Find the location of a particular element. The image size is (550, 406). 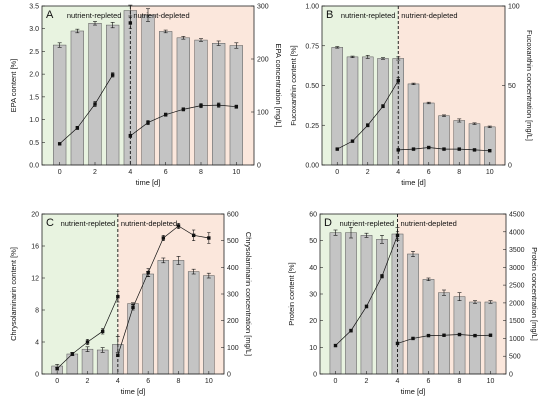

y-tick-label: 0.00 is located at coordinates (312, 166).